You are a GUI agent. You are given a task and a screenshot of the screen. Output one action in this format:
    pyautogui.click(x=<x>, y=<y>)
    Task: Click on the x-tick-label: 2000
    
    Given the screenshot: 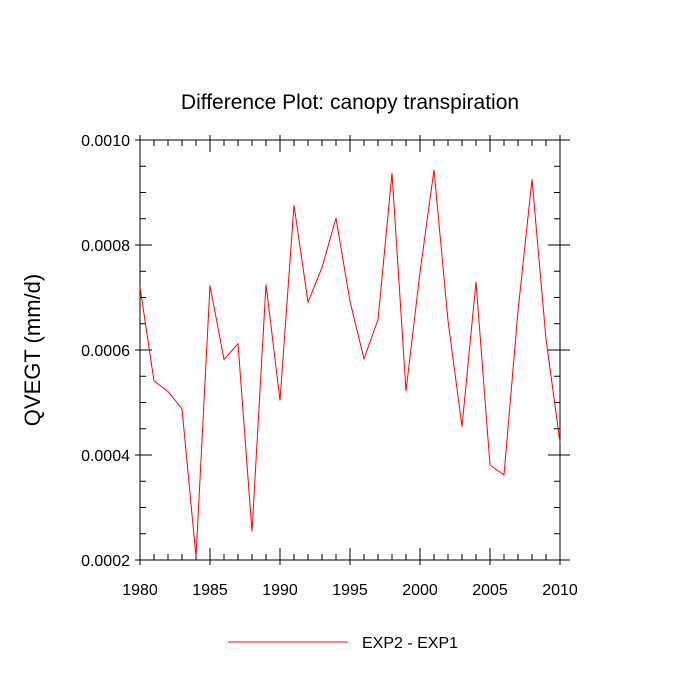 What is the action you would take?
    pyautogui.click(x=420, y=590)
    